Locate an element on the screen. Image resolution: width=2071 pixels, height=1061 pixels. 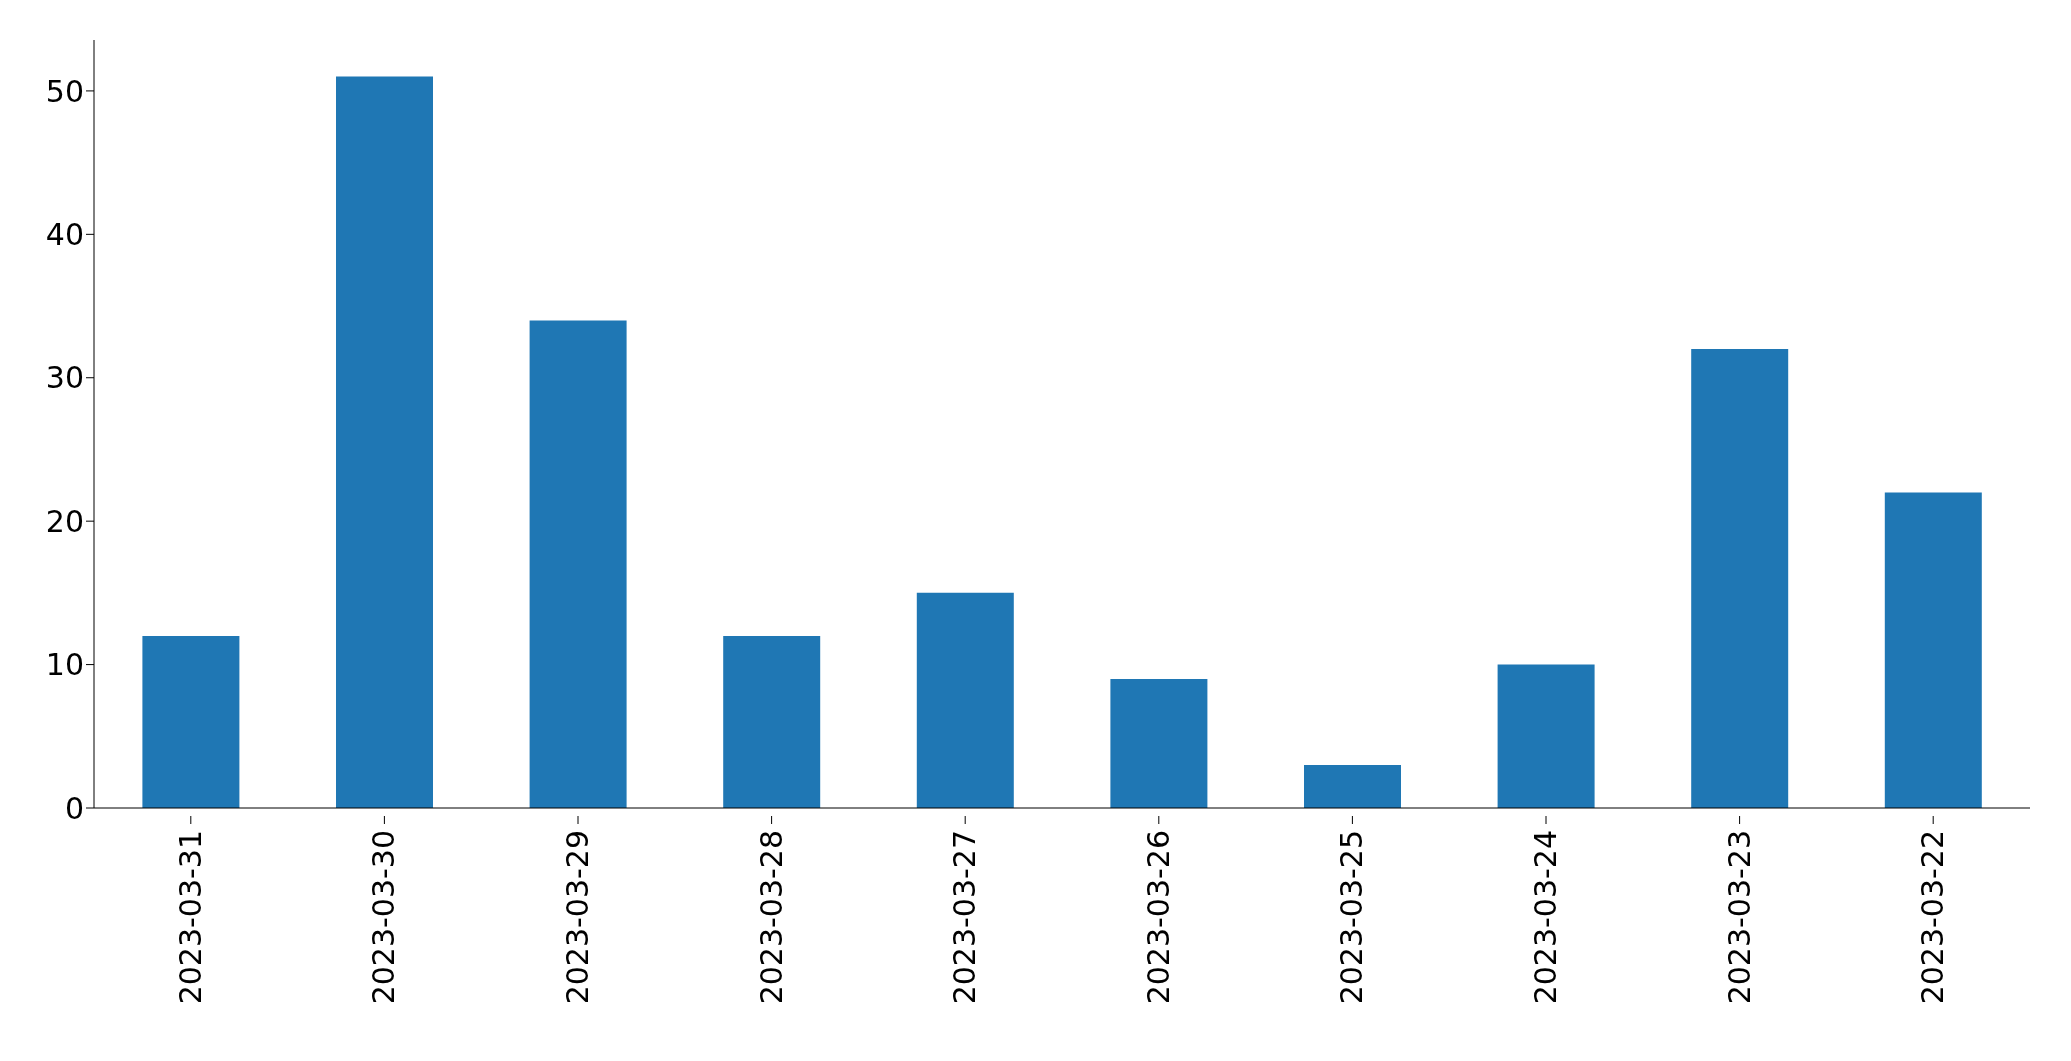
y-tick-label: 0 is located at coordinates (74, 808).